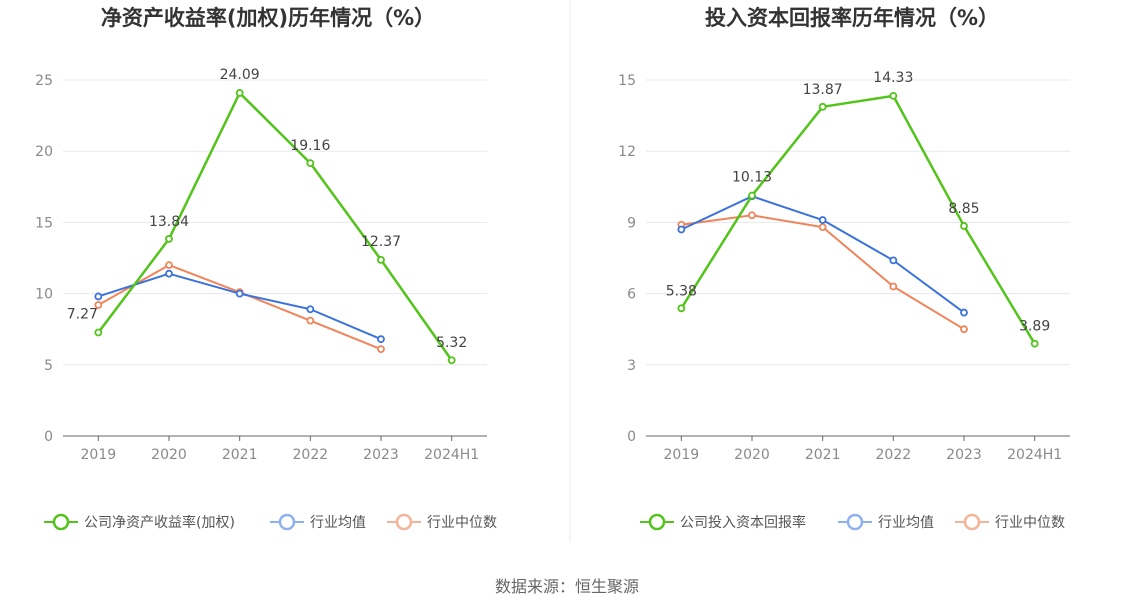 The height and width of the screenshot is (612, 1134). Describe the element at coordinates (893, 78) in the screenshot. I see `data-label: 14.33` at that location.